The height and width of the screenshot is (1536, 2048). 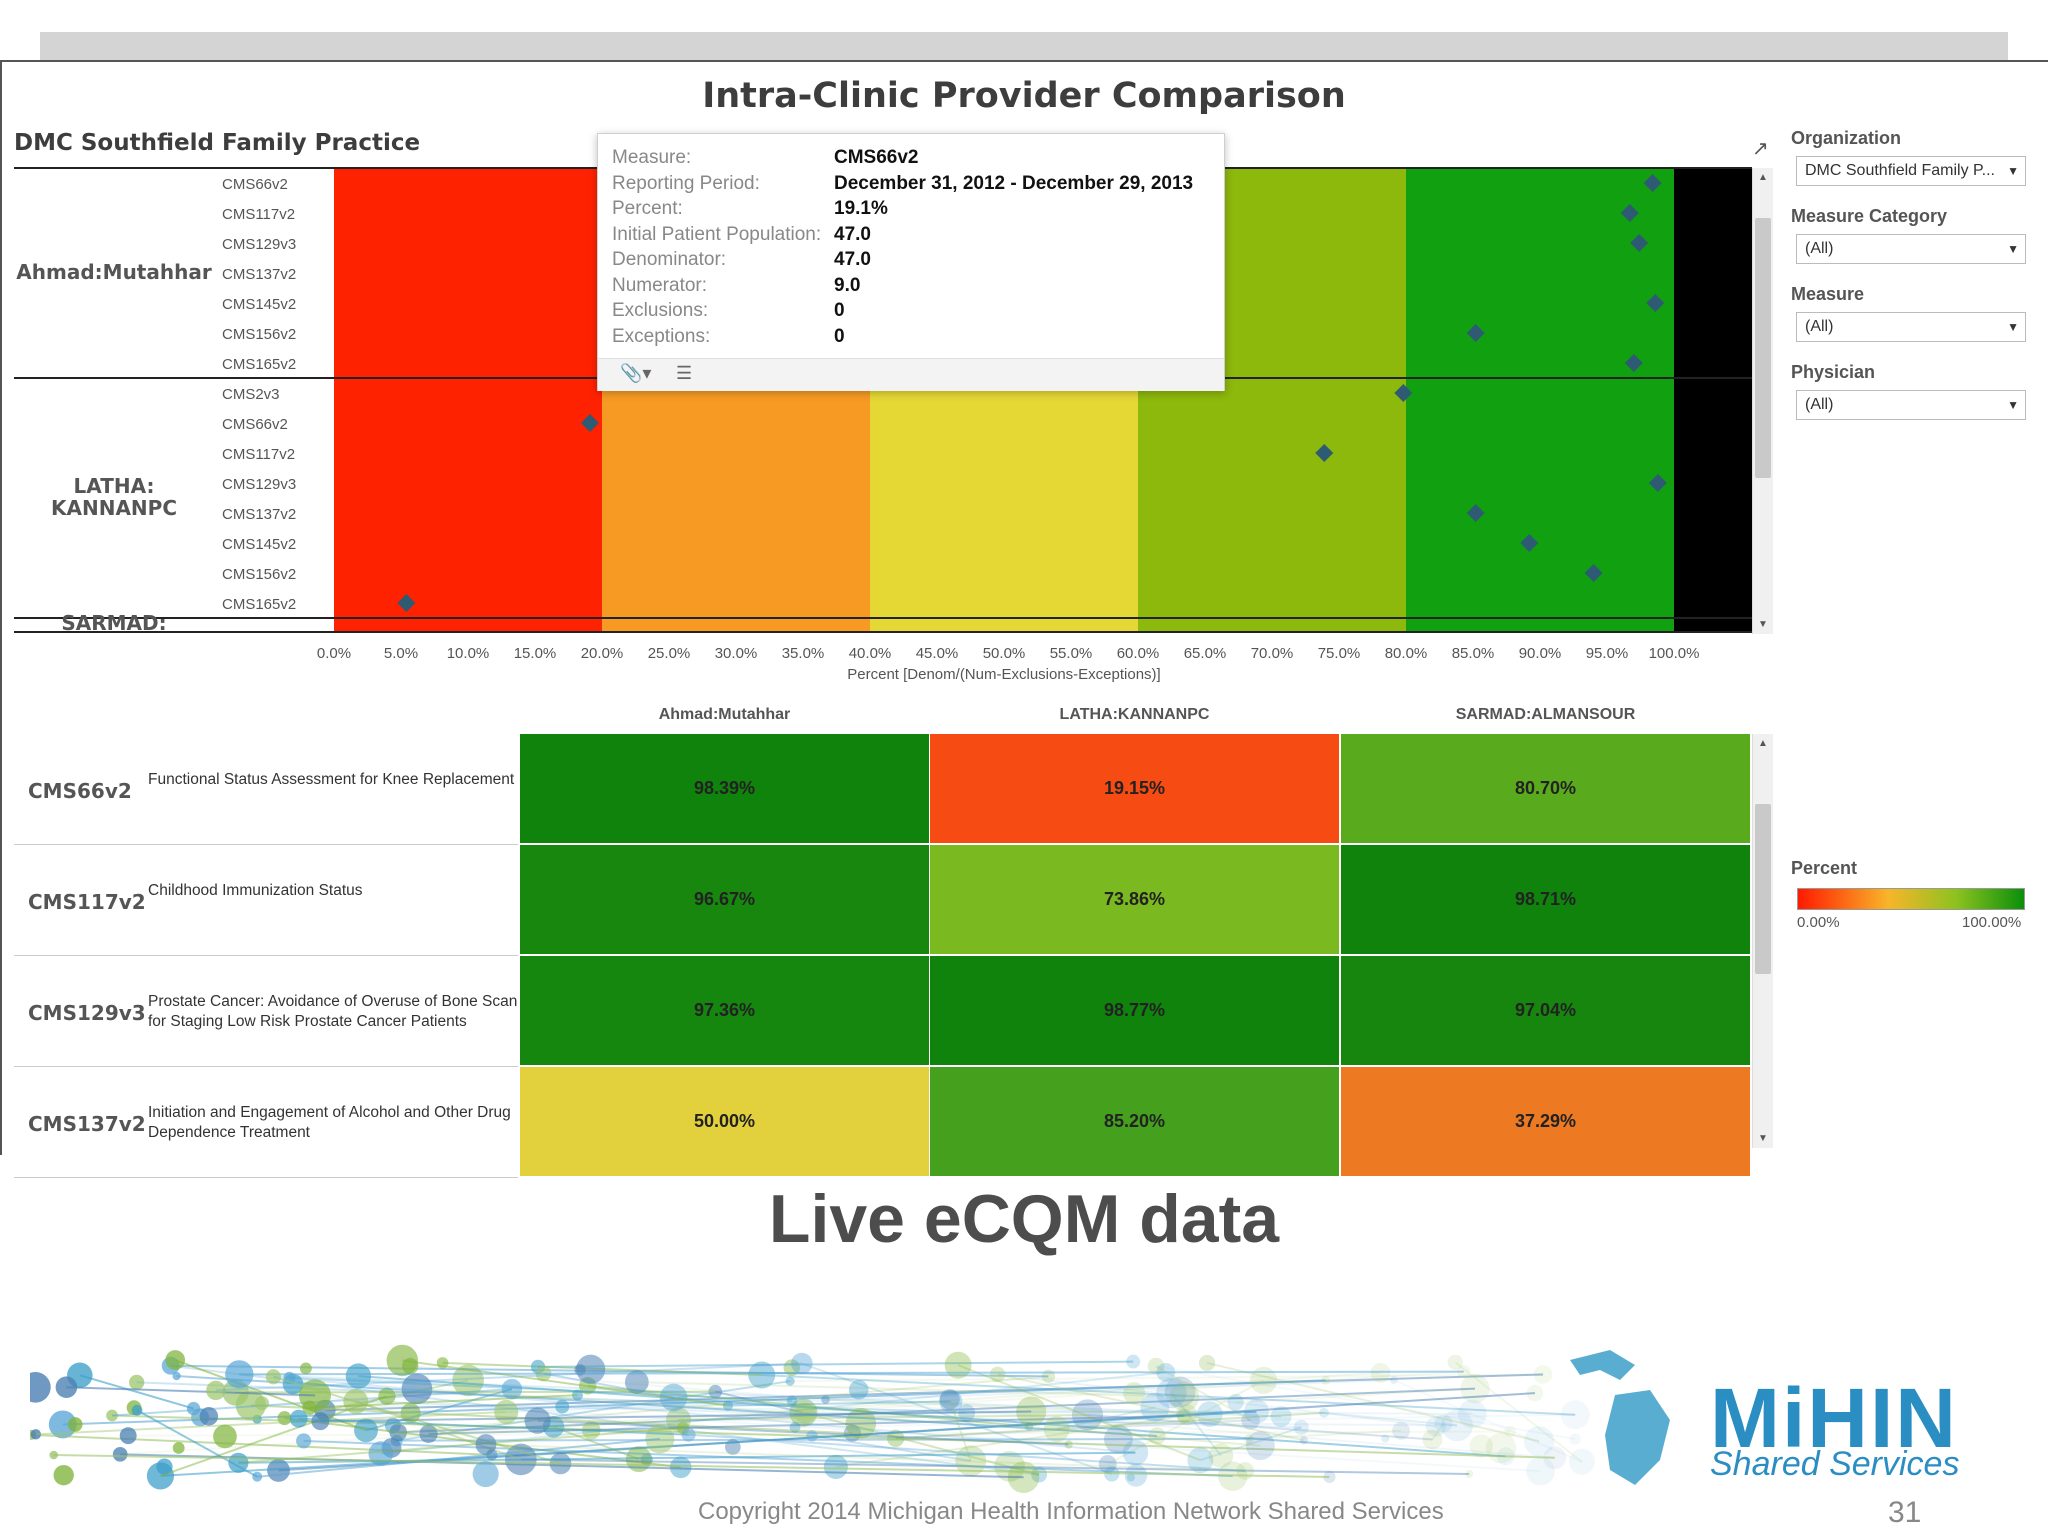 What do you see at coordinates (669, 653) in the screenshot?
I see `x-tick-label: 25.0%` at bounding box center [669, 653].